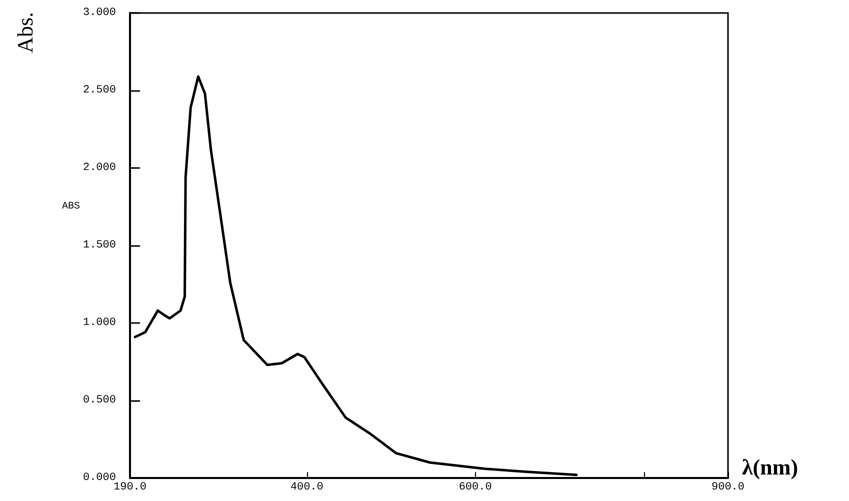 This screenshot has width=849, height=501. I want to click on x-tick-label: 400.0, so click(307, 488).